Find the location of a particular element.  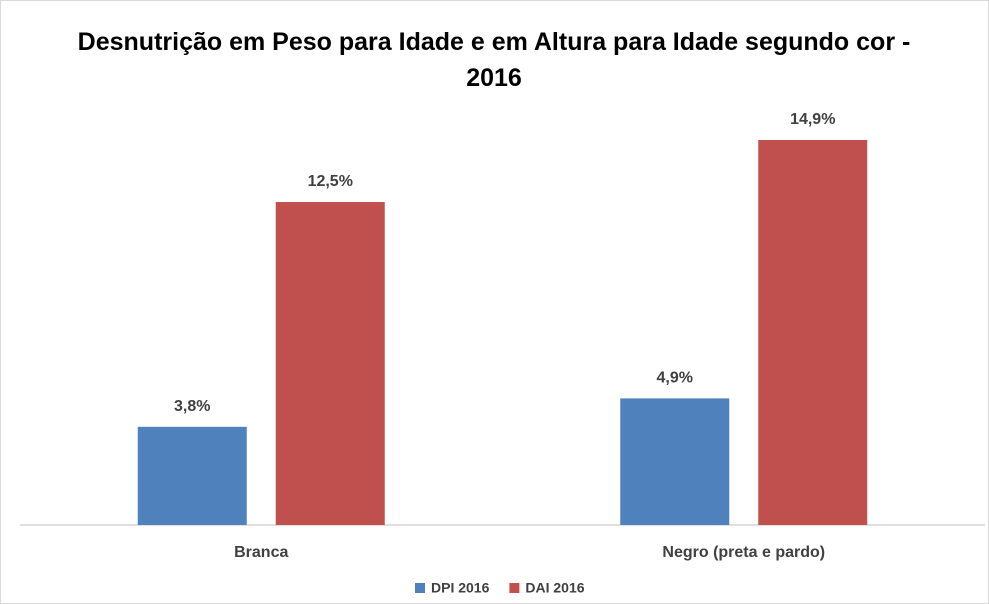

data-label: 14,9% is located at coordinates (812, 119).